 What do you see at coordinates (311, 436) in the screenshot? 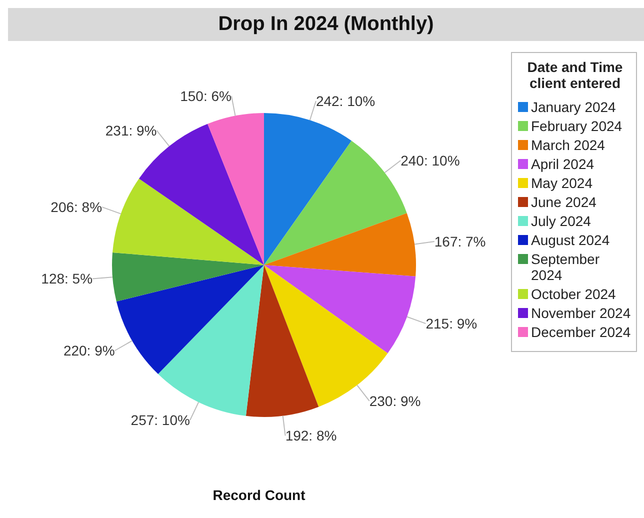
I see `data-label: 192: 8%` at bounding box center [311, 436].